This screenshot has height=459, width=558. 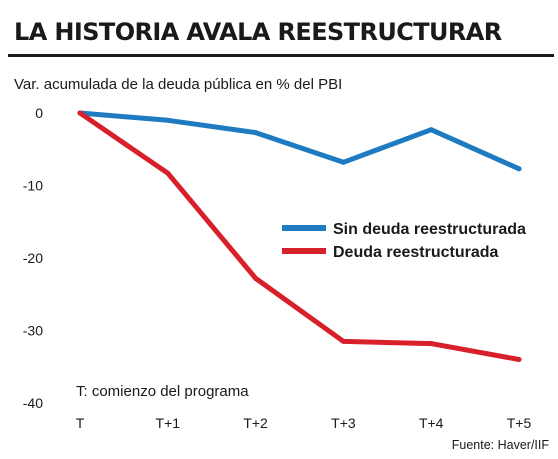 I want to click on legend-label-deuda: Deuda reestructurada, so click(x=415, y=252).